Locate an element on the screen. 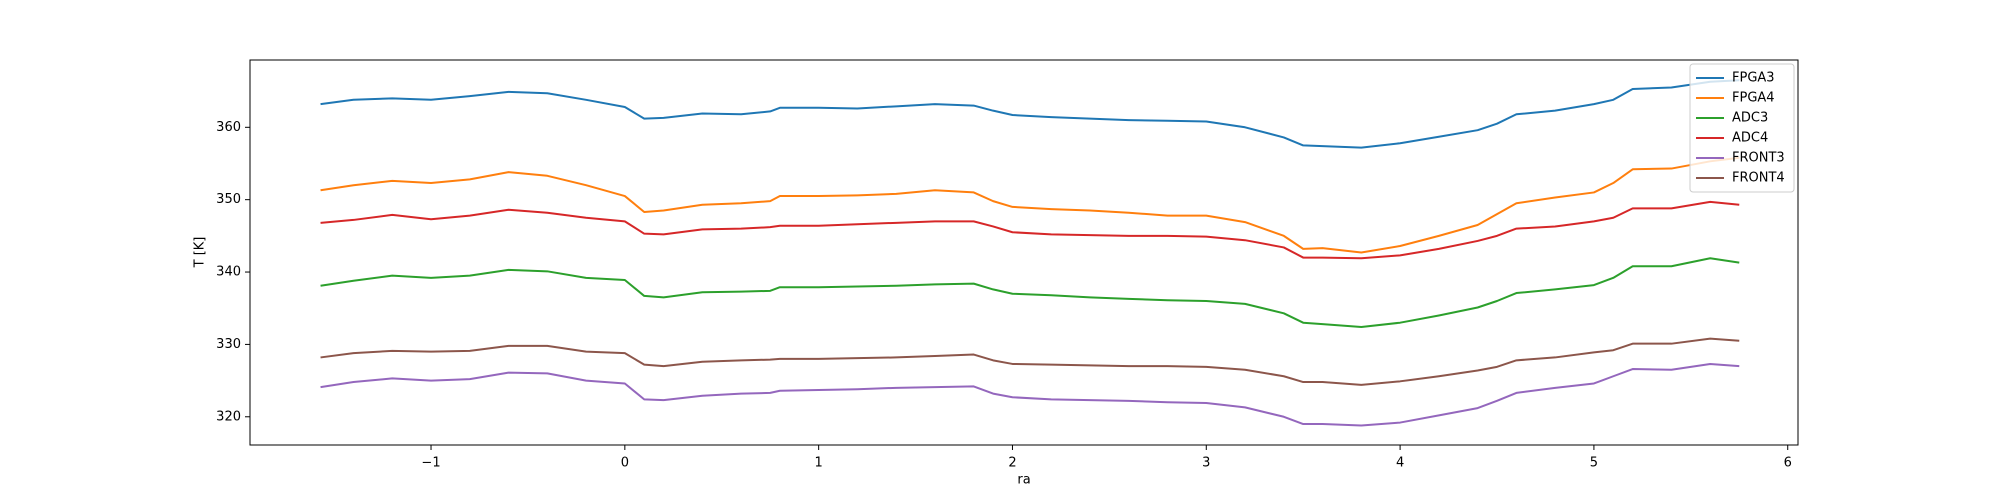 The image size is (2000, 500). y-tick-label: 360 is located at coordinates (228, 127).